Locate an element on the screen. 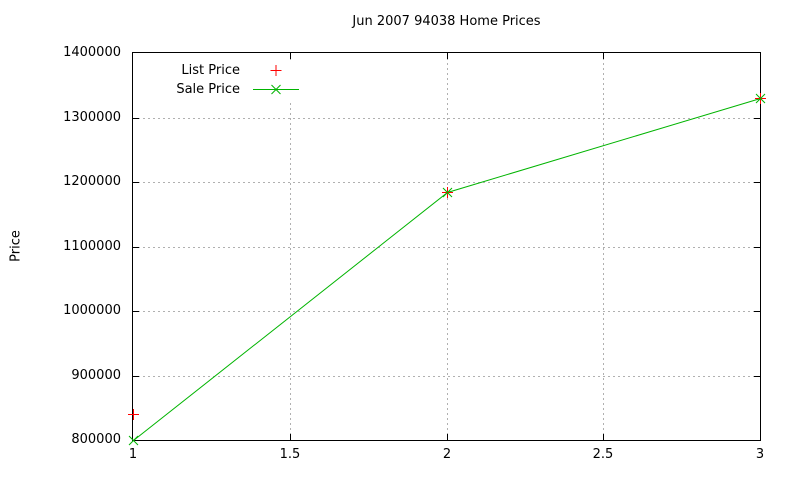 The width and height of the screenshot is (800, 480). series-marker-list-price is located at coordinates (133, 414).